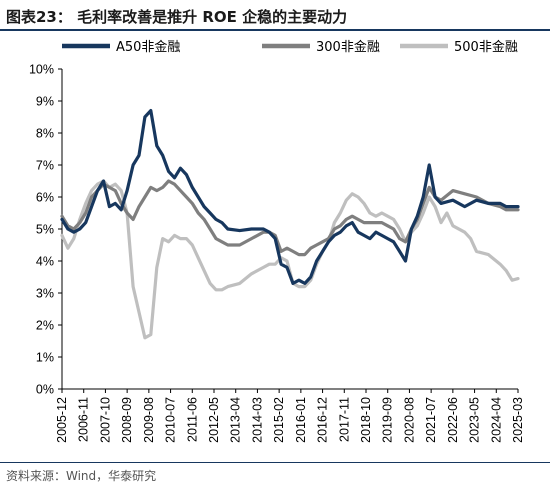  Describe the element at coordinates (323, 420) in the screenshot. I see `x-tick-label: 2016-12` at that location.